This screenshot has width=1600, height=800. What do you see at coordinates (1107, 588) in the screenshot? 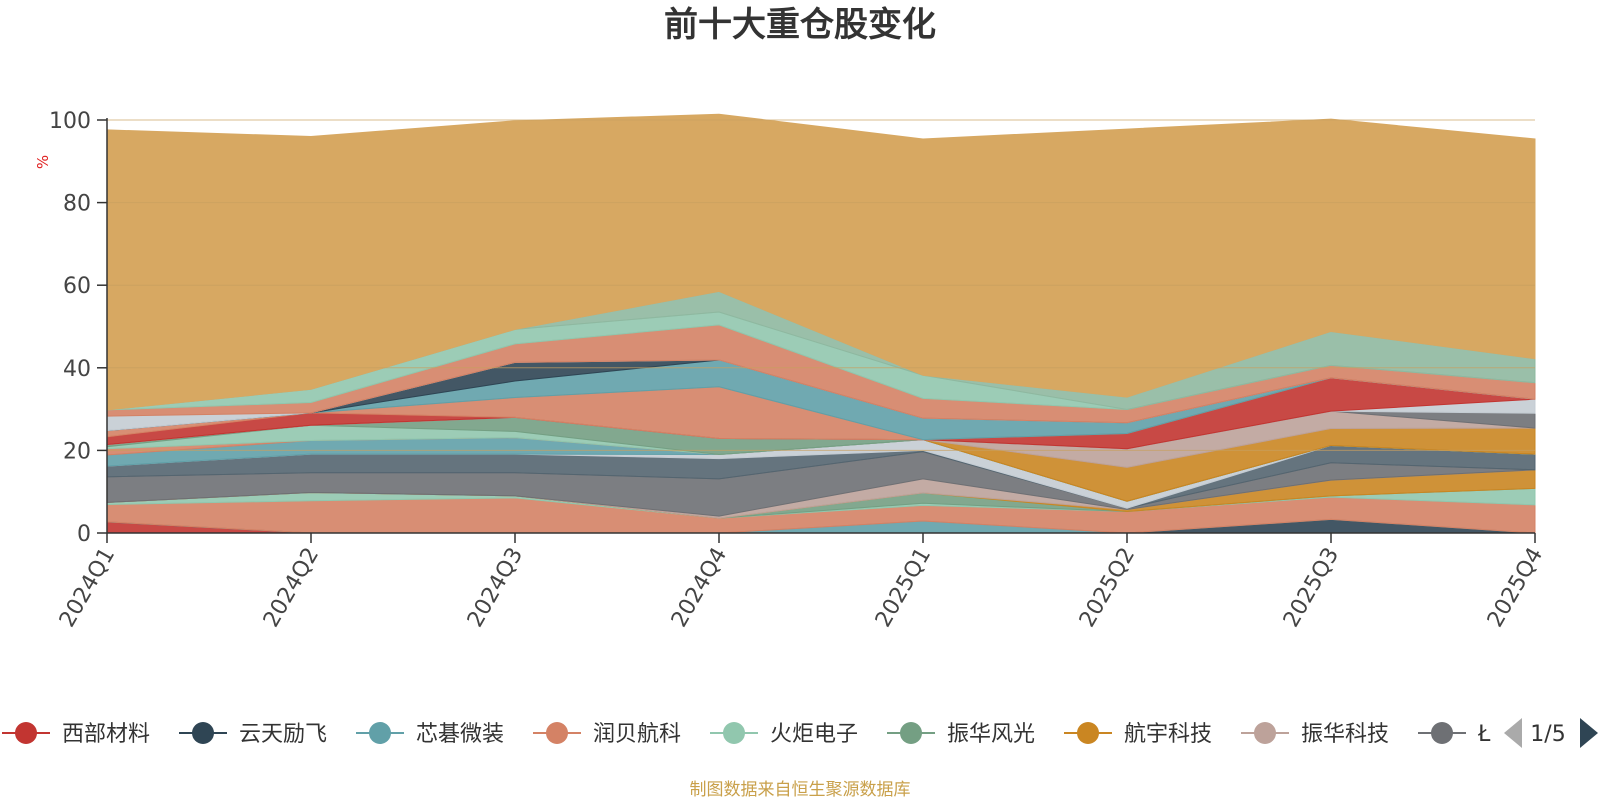
I see `x-tick-label-2025Q2: 2025Q2` at bounding box center [1107, 588].